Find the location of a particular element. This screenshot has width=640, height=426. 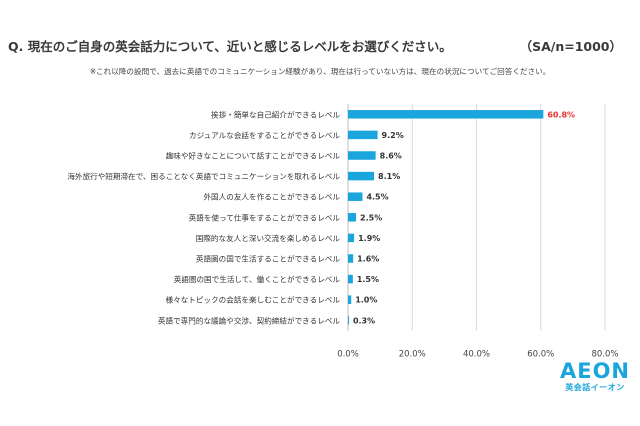

category-label: 挨拶・簡単な自己紹介ができるレベル is located at coordinates (275, 114).